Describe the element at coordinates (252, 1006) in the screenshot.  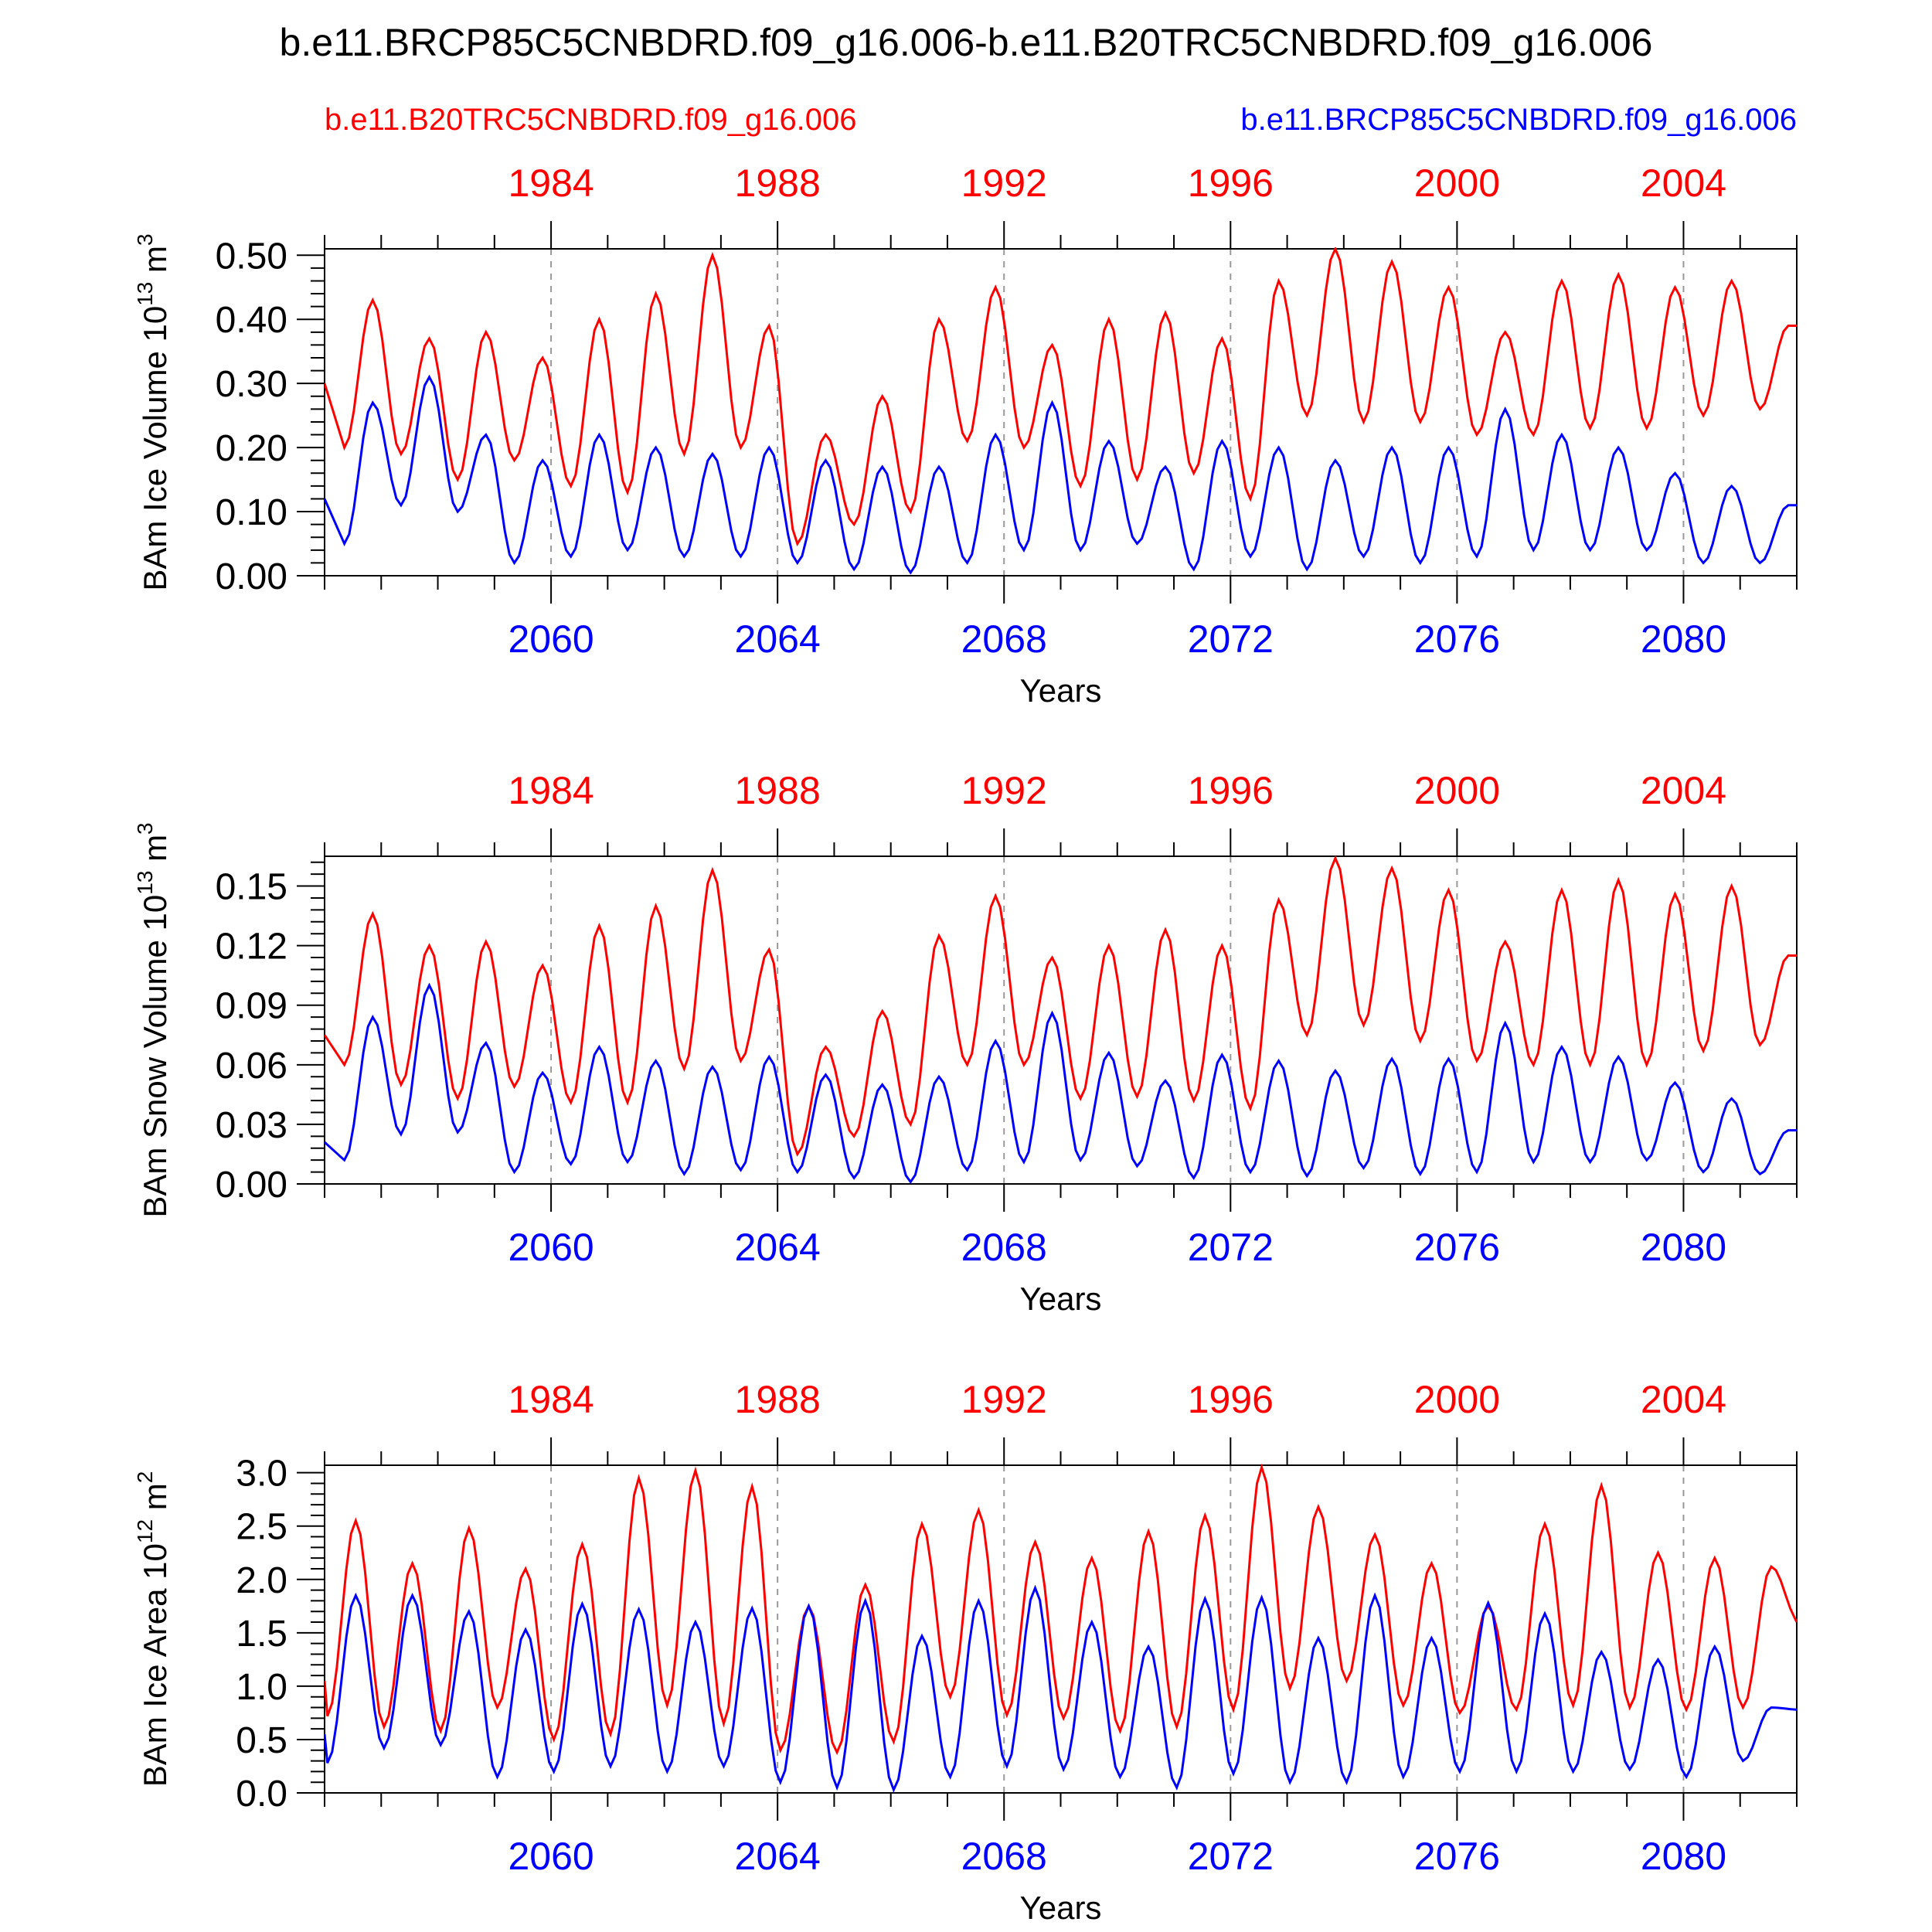
I see `ytick-label: 0.09` at that location.